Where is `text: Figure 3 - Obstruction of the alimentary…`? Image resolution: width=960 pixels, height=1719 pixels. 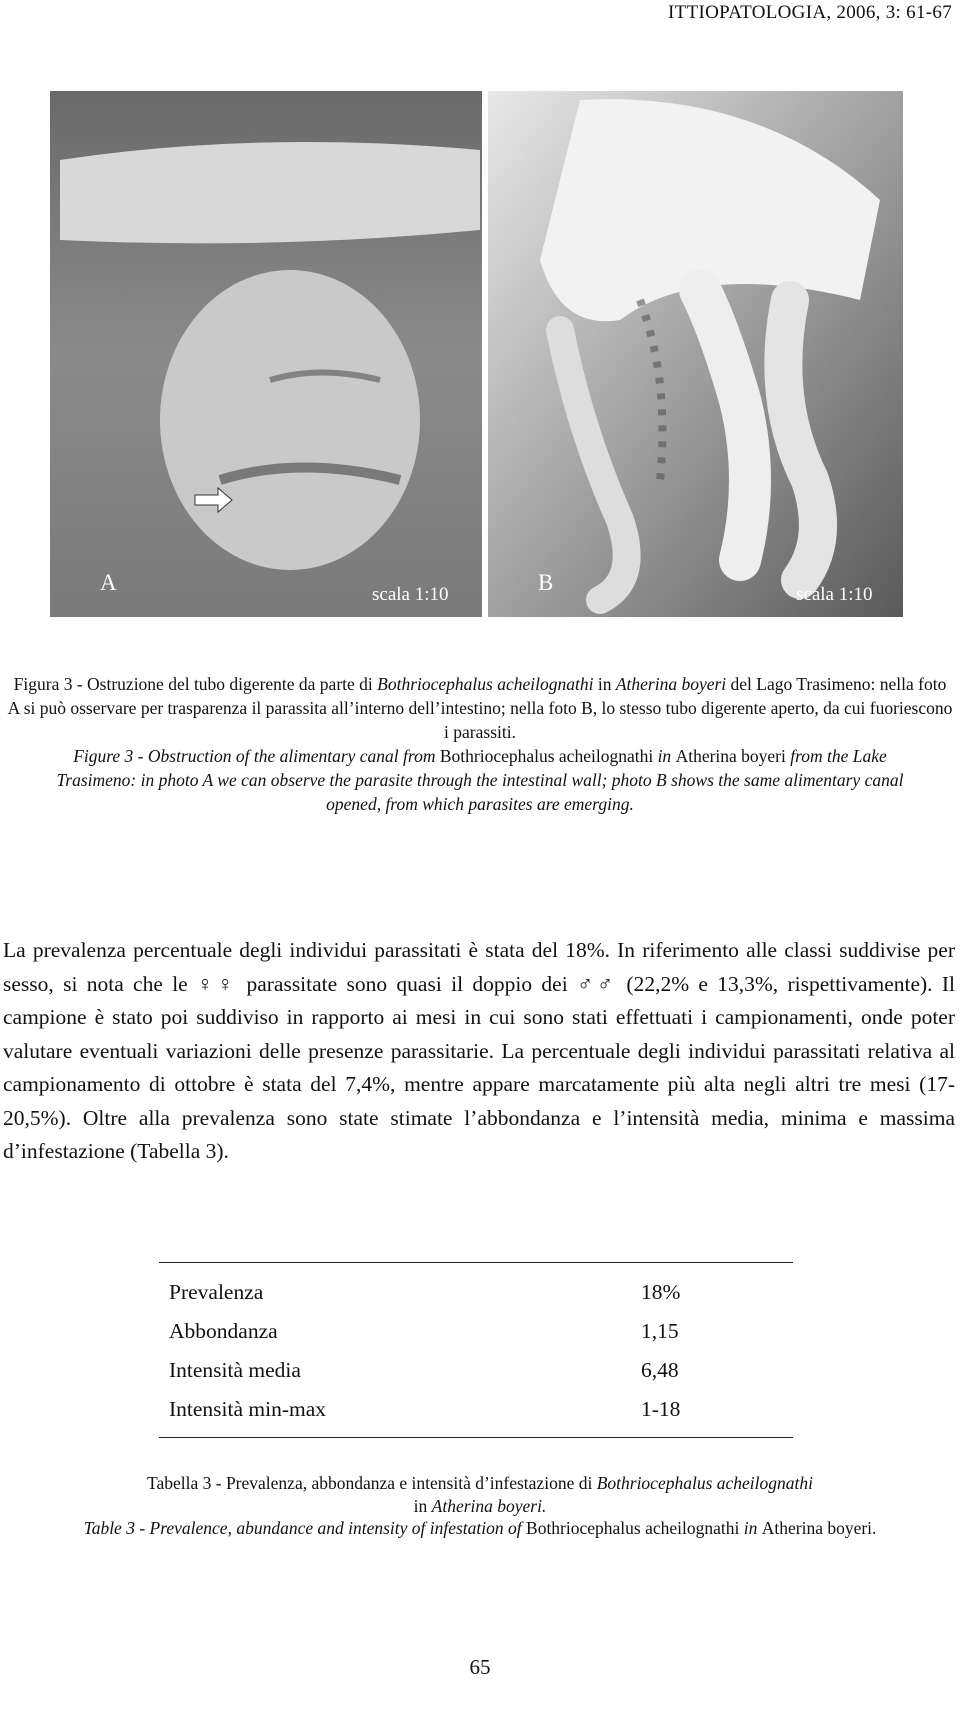 text: Figure 3 - Obstruction of the alimentary… is located at coordinates (256, 756).